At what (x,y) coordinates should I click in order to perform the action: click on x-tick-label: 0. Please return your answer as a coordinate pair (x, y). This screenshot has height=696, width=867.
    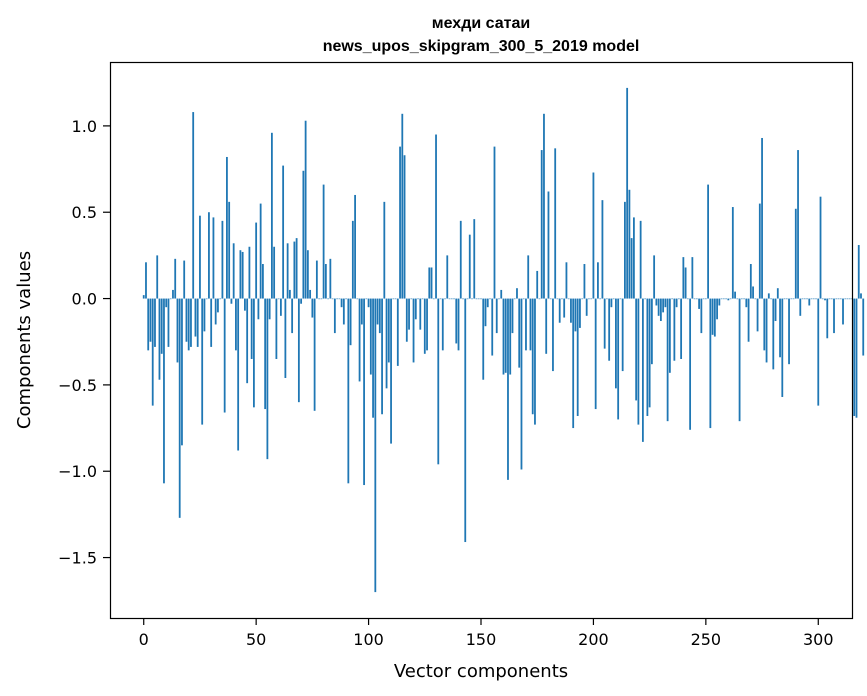
    Looking at the image, I should click on (144, 639).